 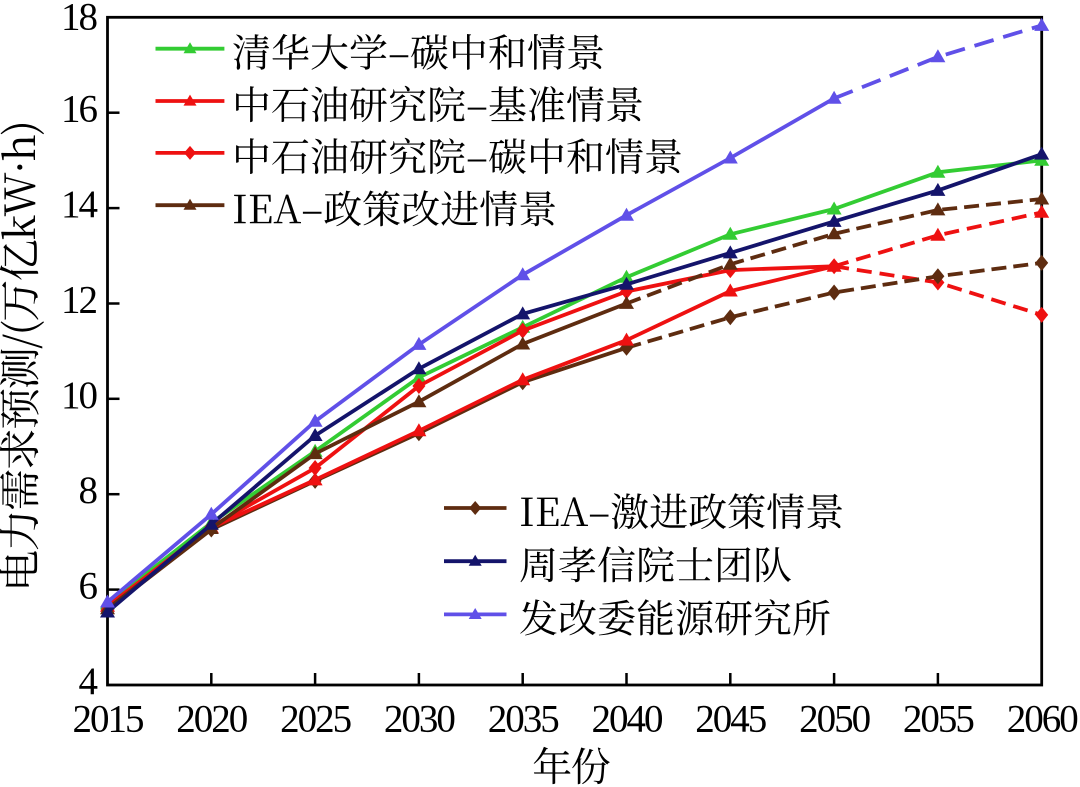 I want to click on svg-text: 2035, so click(x=523, y=719).